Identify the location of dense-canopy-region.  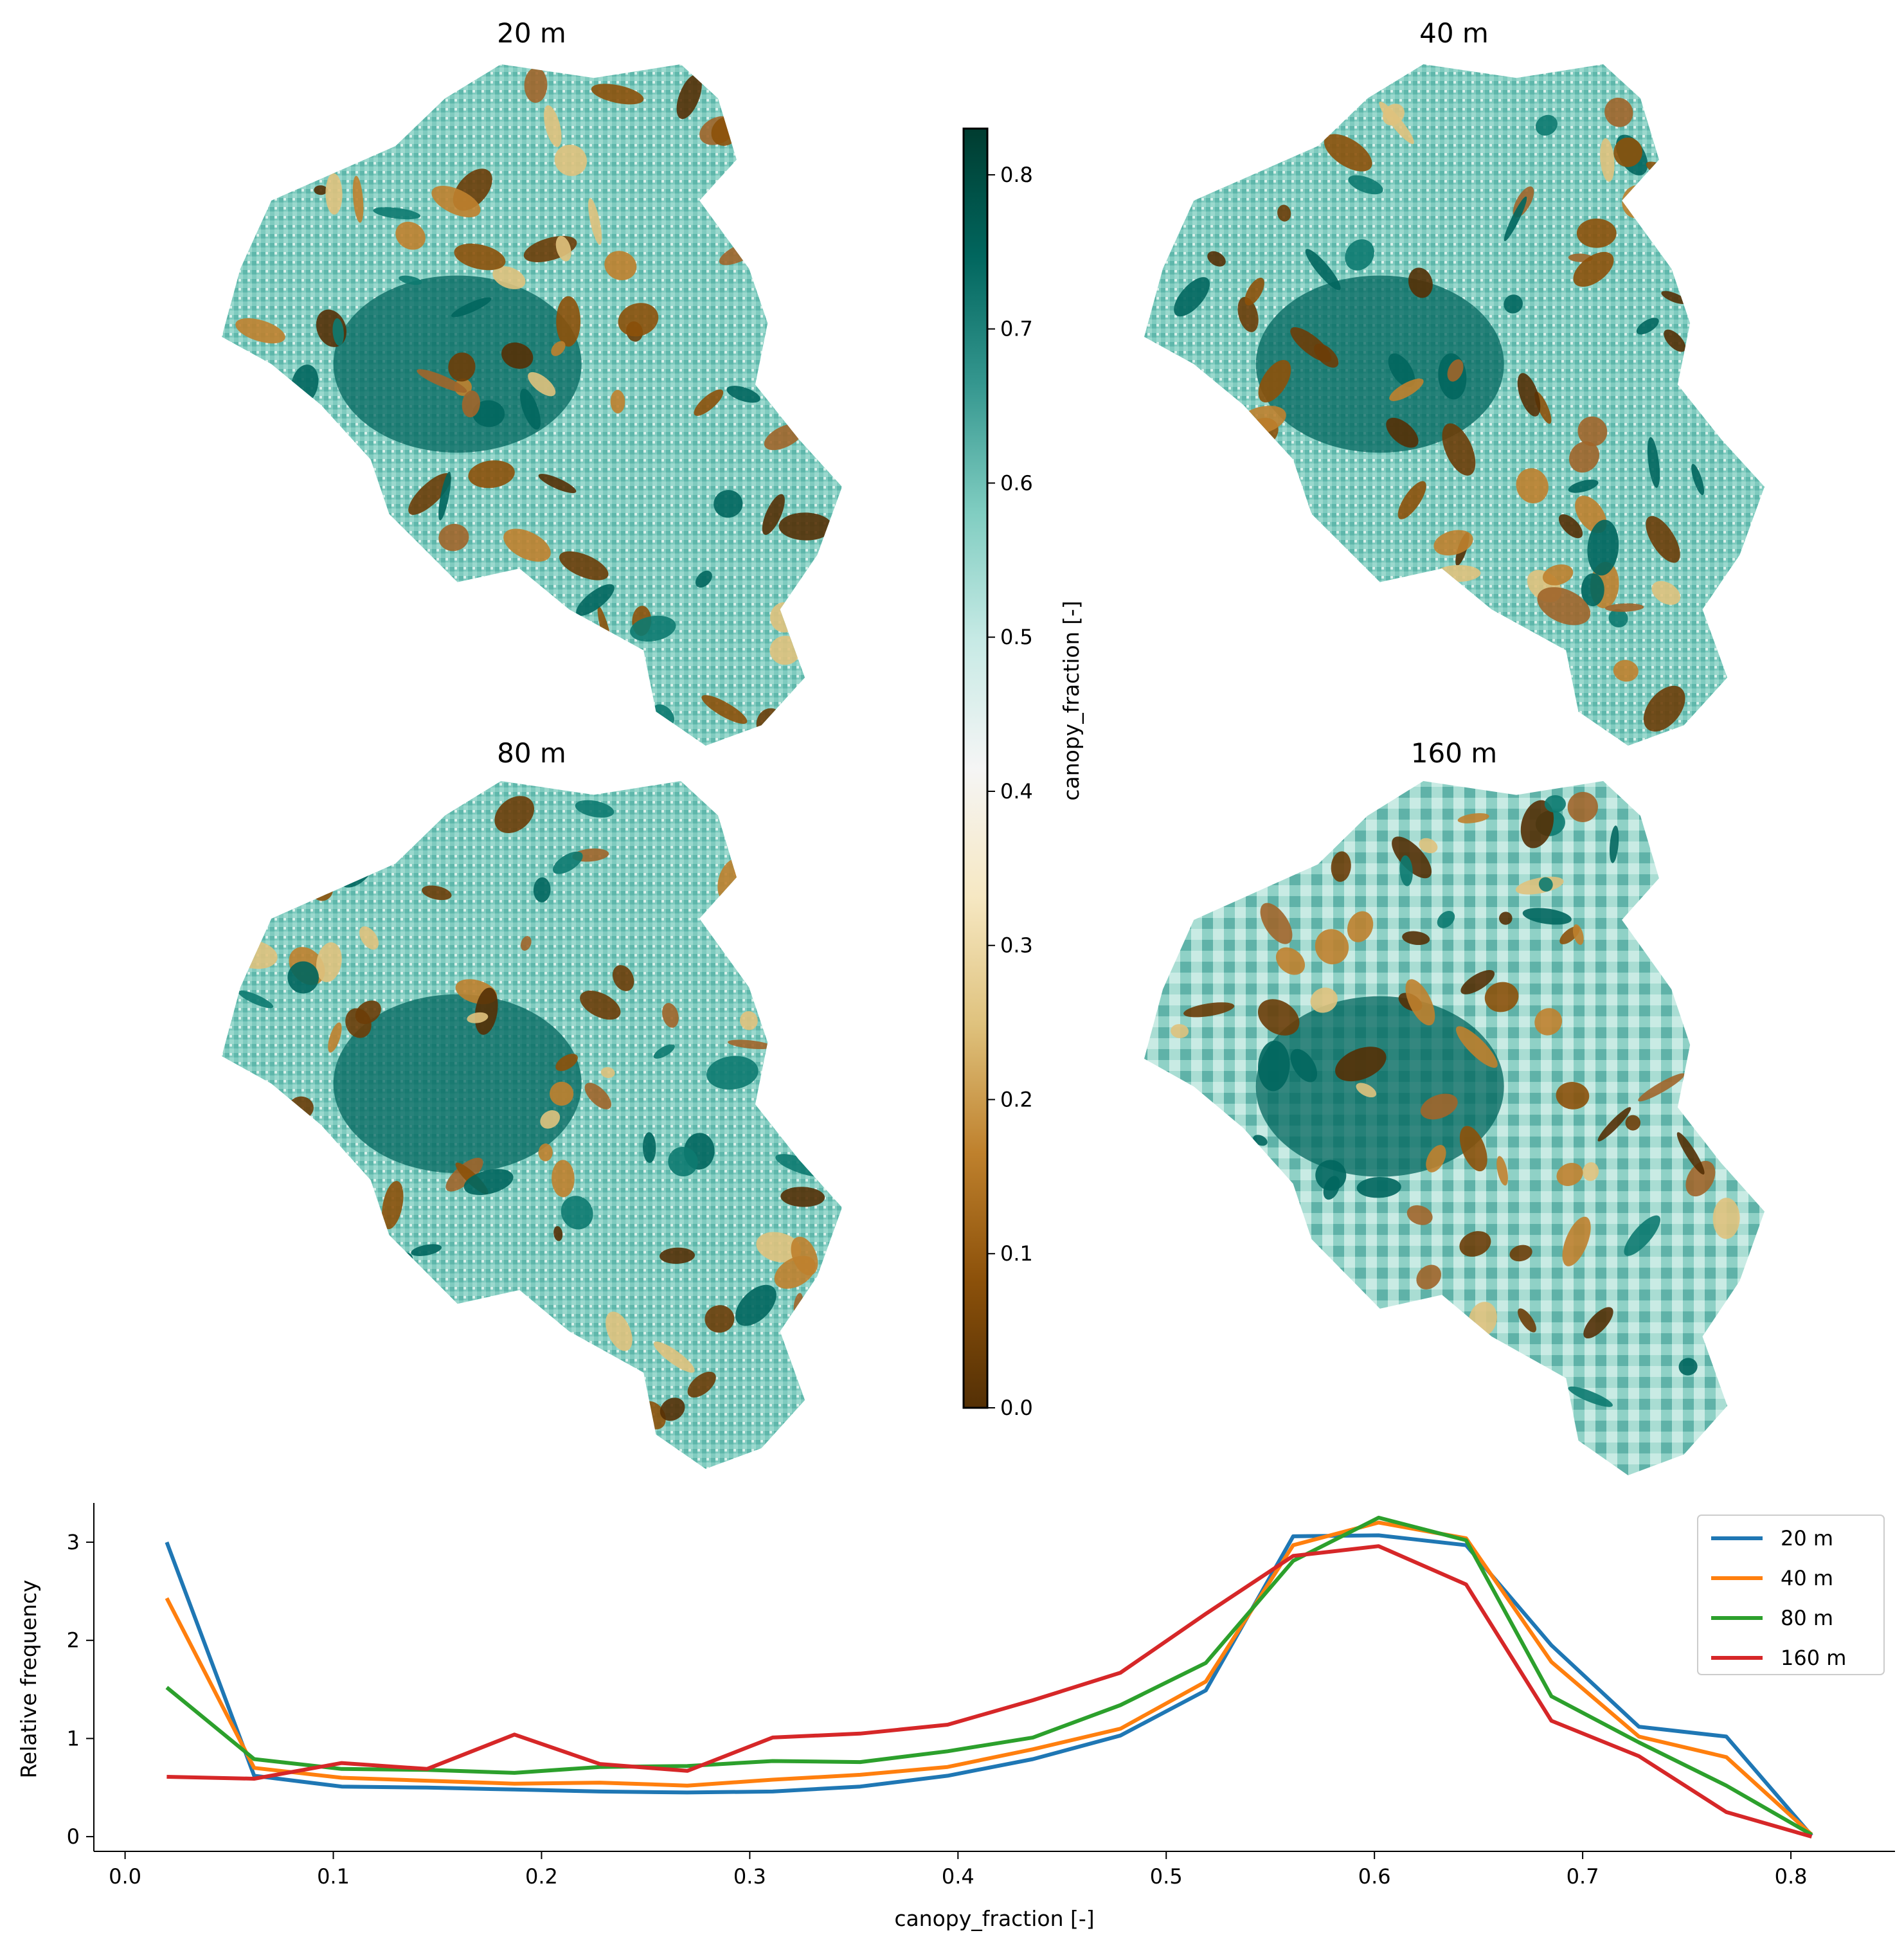
(457, 1083).